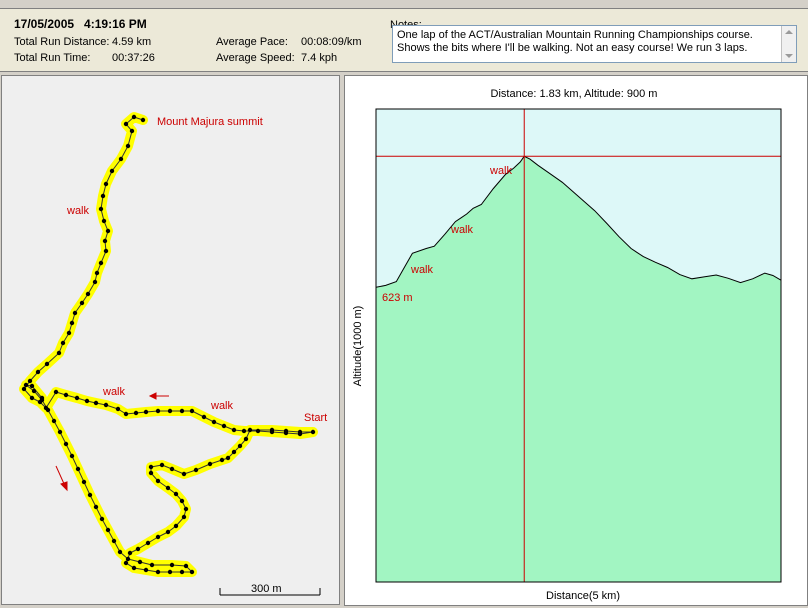 The image size is (808, 608). I want to click on x-axis-label: Distance(5 km), so click(583, 596).